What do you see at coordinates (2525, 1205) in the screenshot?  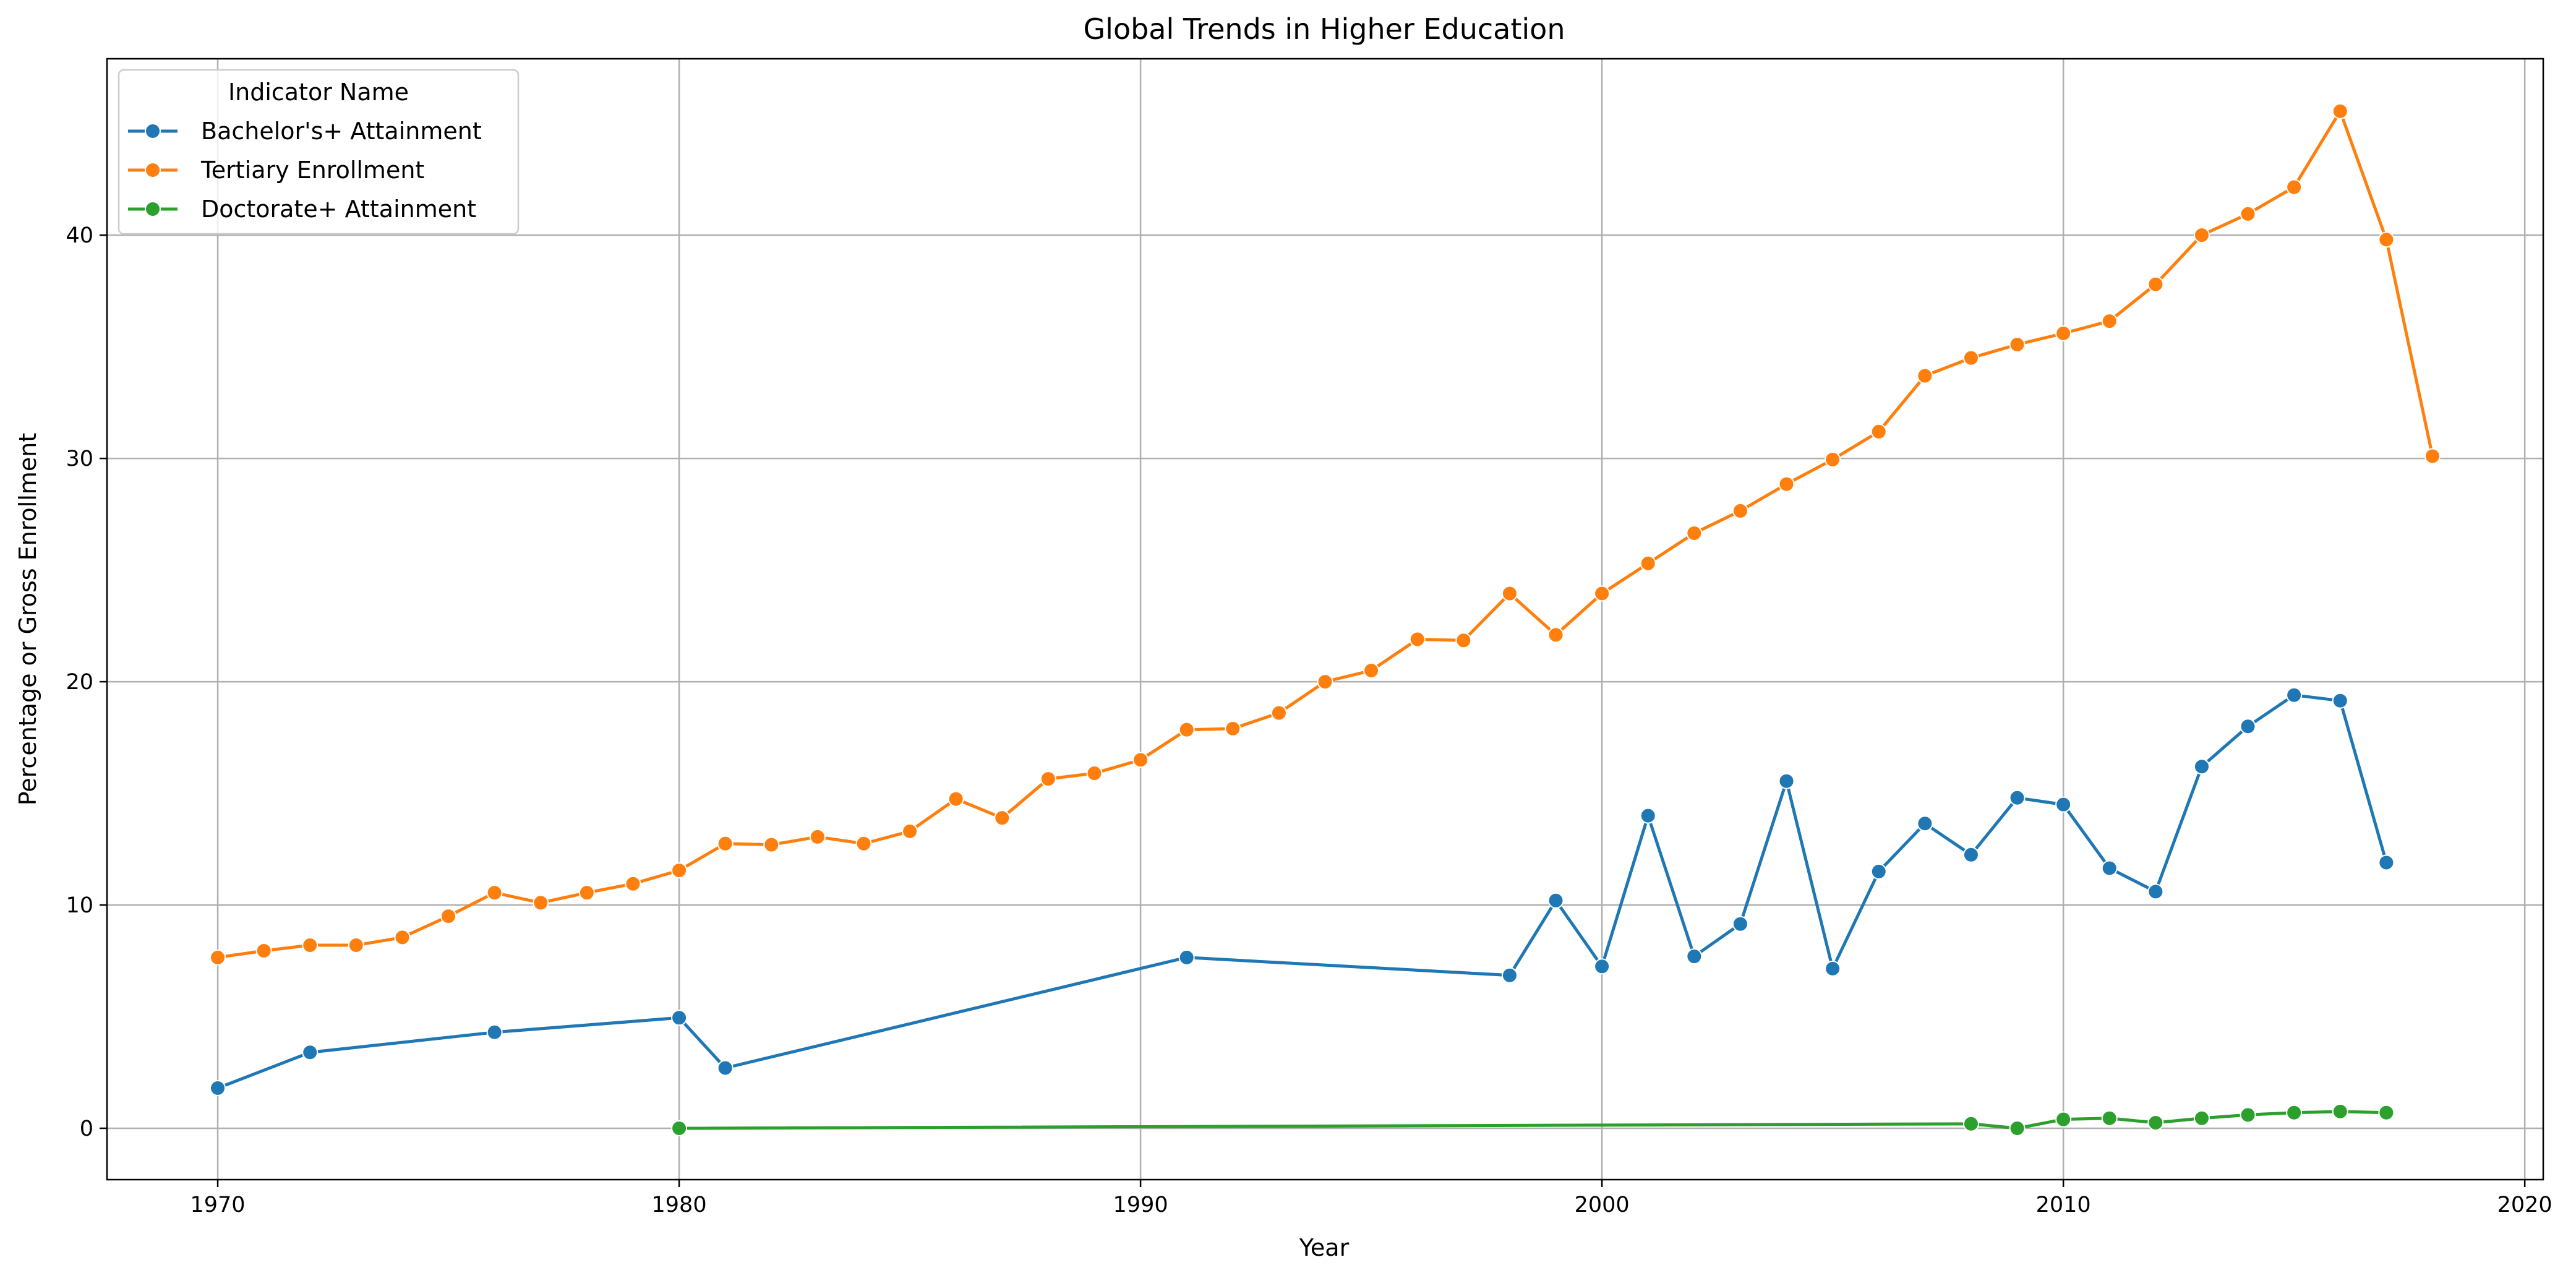 I see `x-tick-label: 2020` at bounding box center [2525, 1205].